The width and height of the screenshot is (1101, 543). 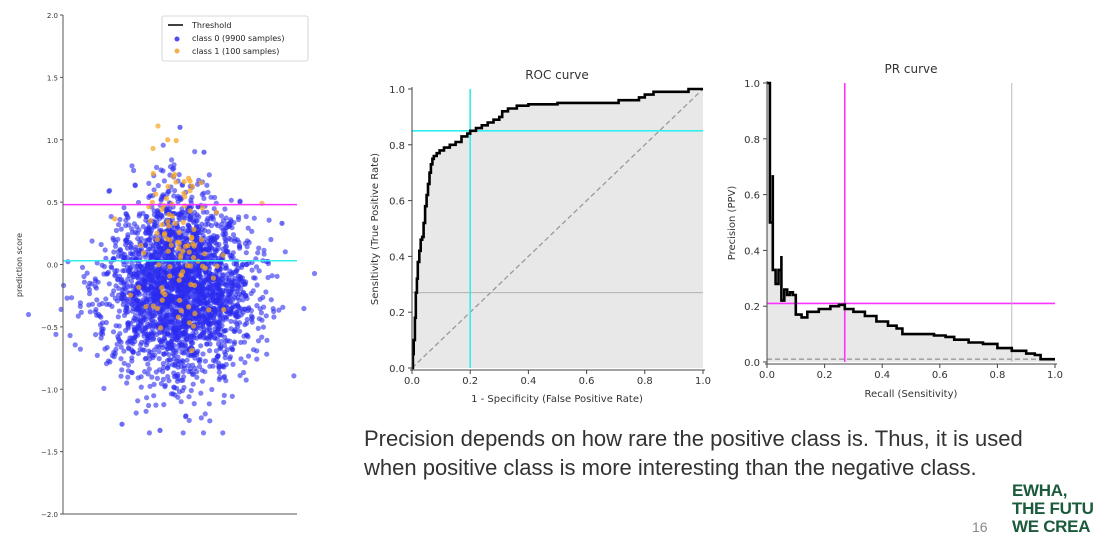 I want to click on legend-label-threshold: Threshold, so click(x=211, y=25).